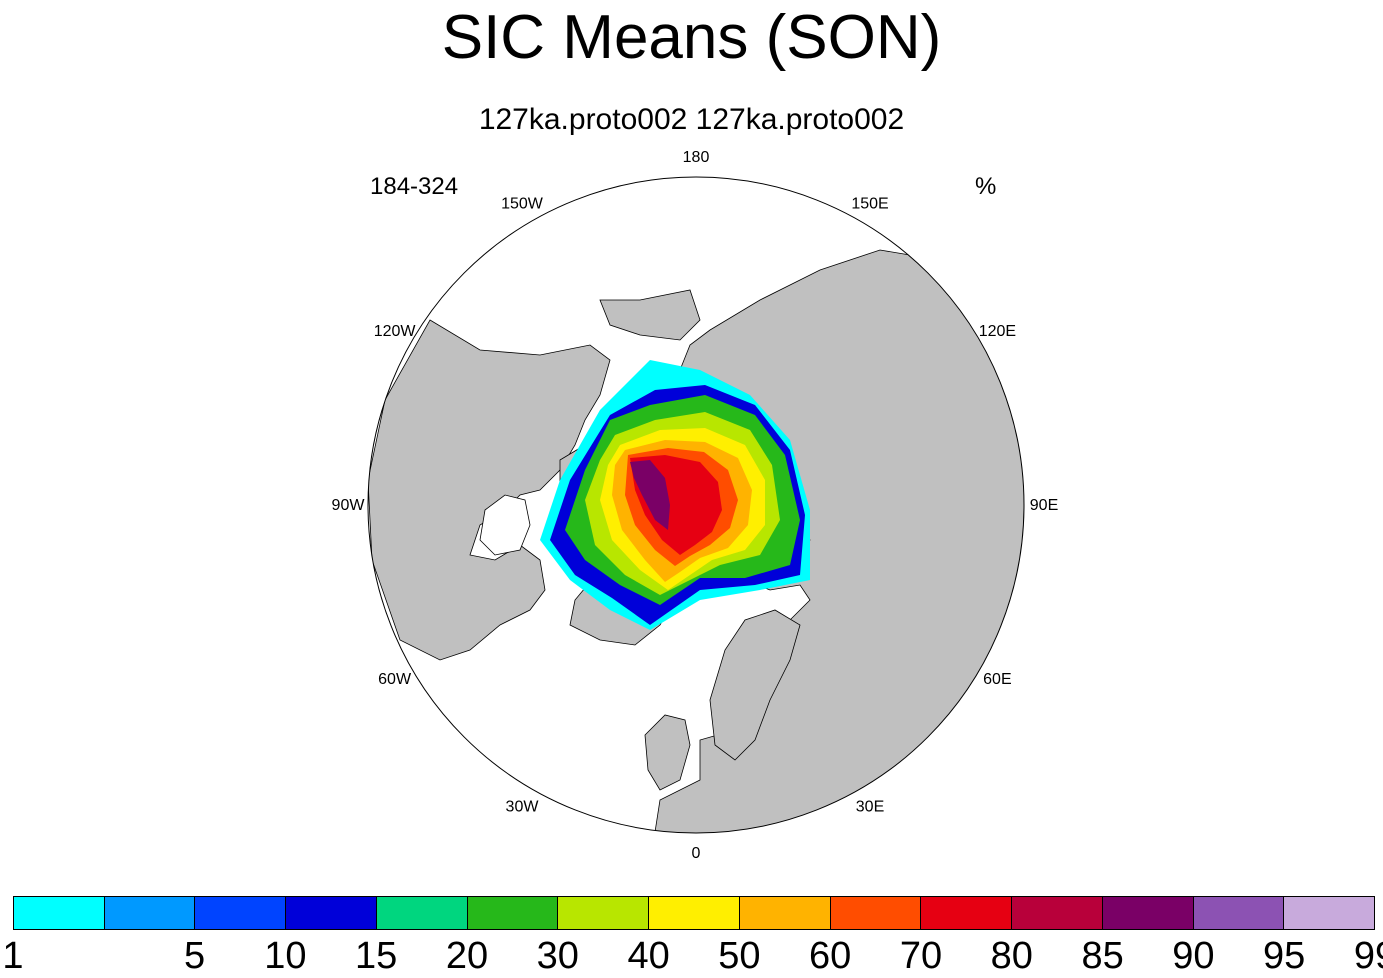 This screenshot has height=978, width=1383. I want to click on longitude-label: 180, so click(696, 157).